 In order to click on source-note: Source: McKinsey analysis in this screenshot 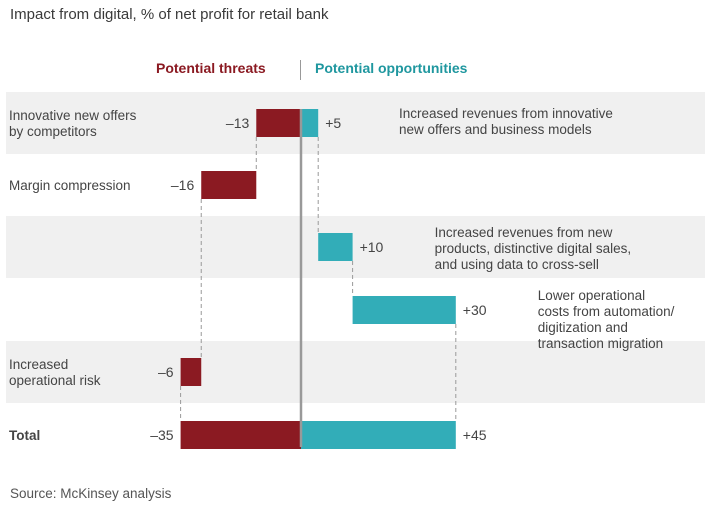, I will do `click(91, 493)`.